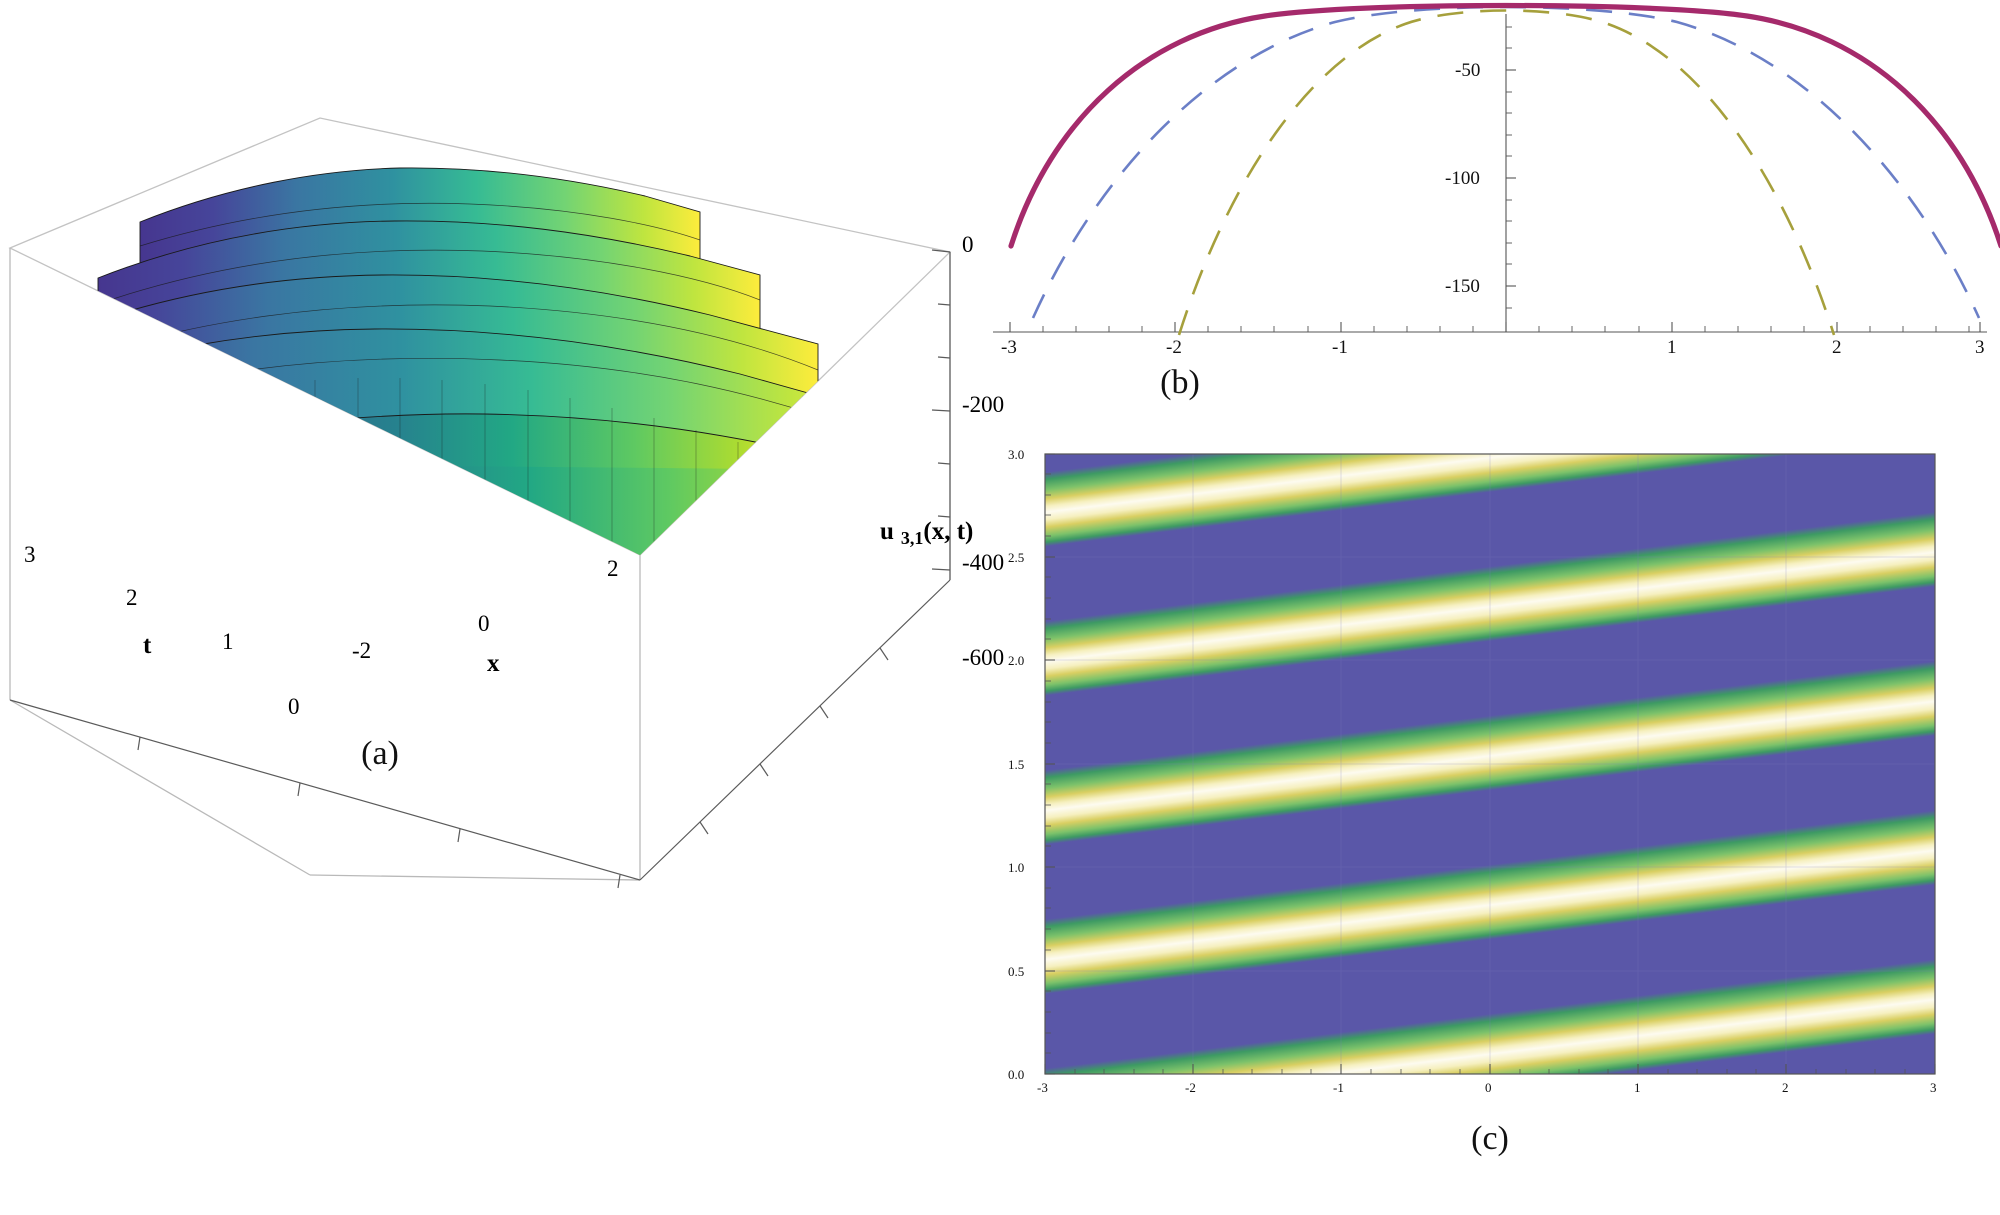 The height and width of the screenshot is (1215, 2000). I want to click on b-y-axis, so click(1510, 173).